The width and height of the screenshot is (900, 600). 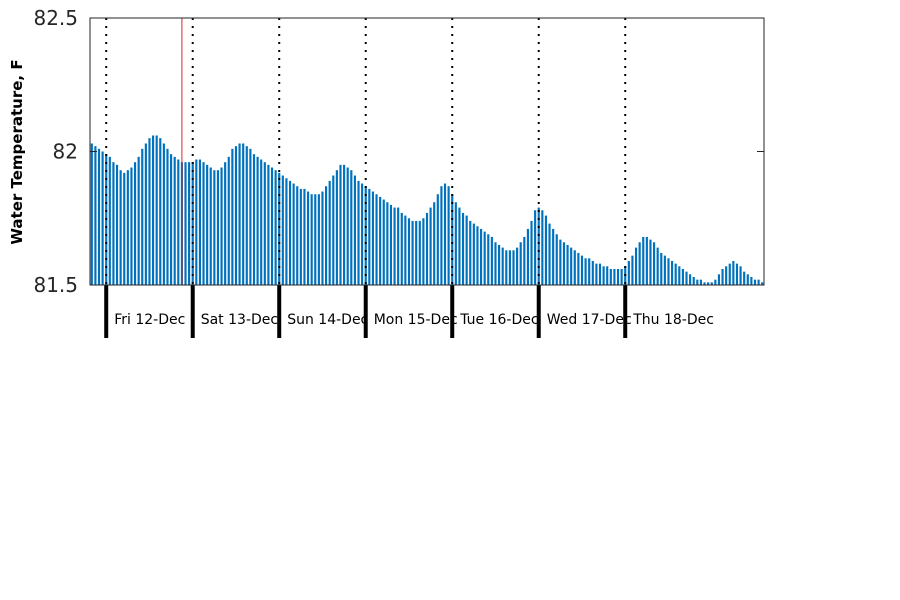 I want to click on day-label: Tue 16-Dec, so click(x=498, y=320).